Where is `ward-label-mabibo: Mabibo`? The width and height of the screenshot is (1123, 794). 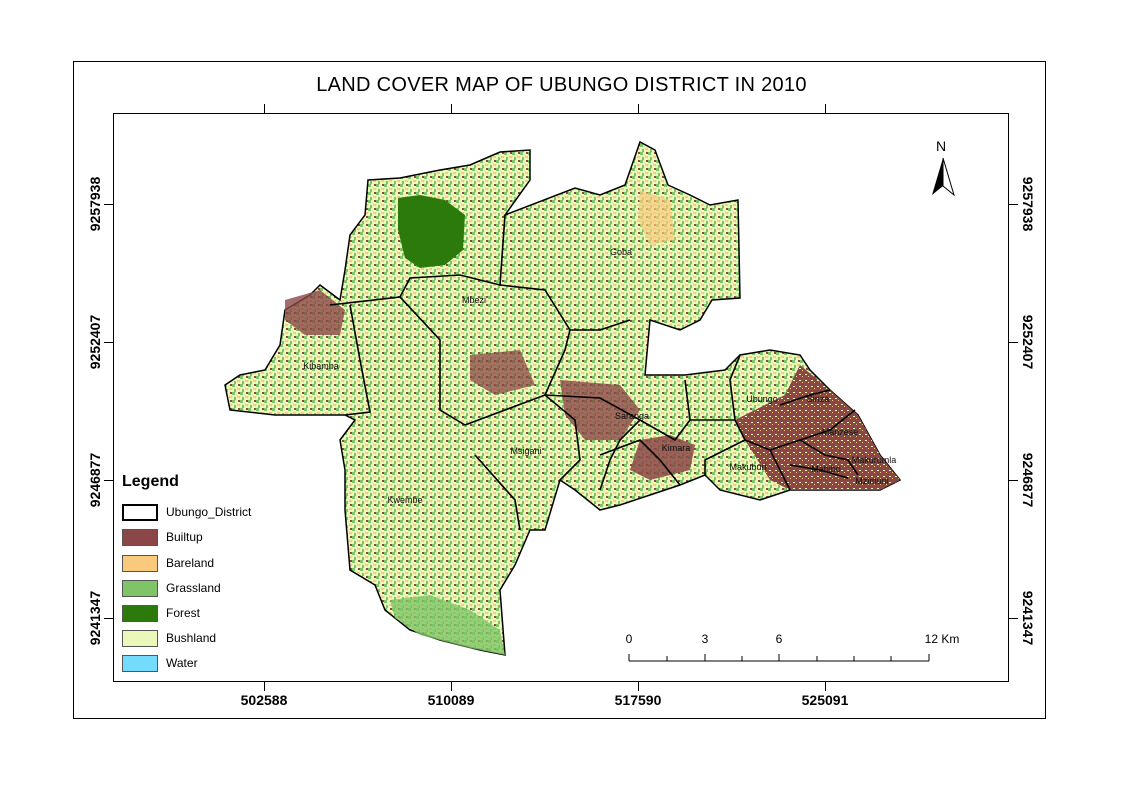
ward-label-mabibo: Mabibo is located at coordinates (826, 469).